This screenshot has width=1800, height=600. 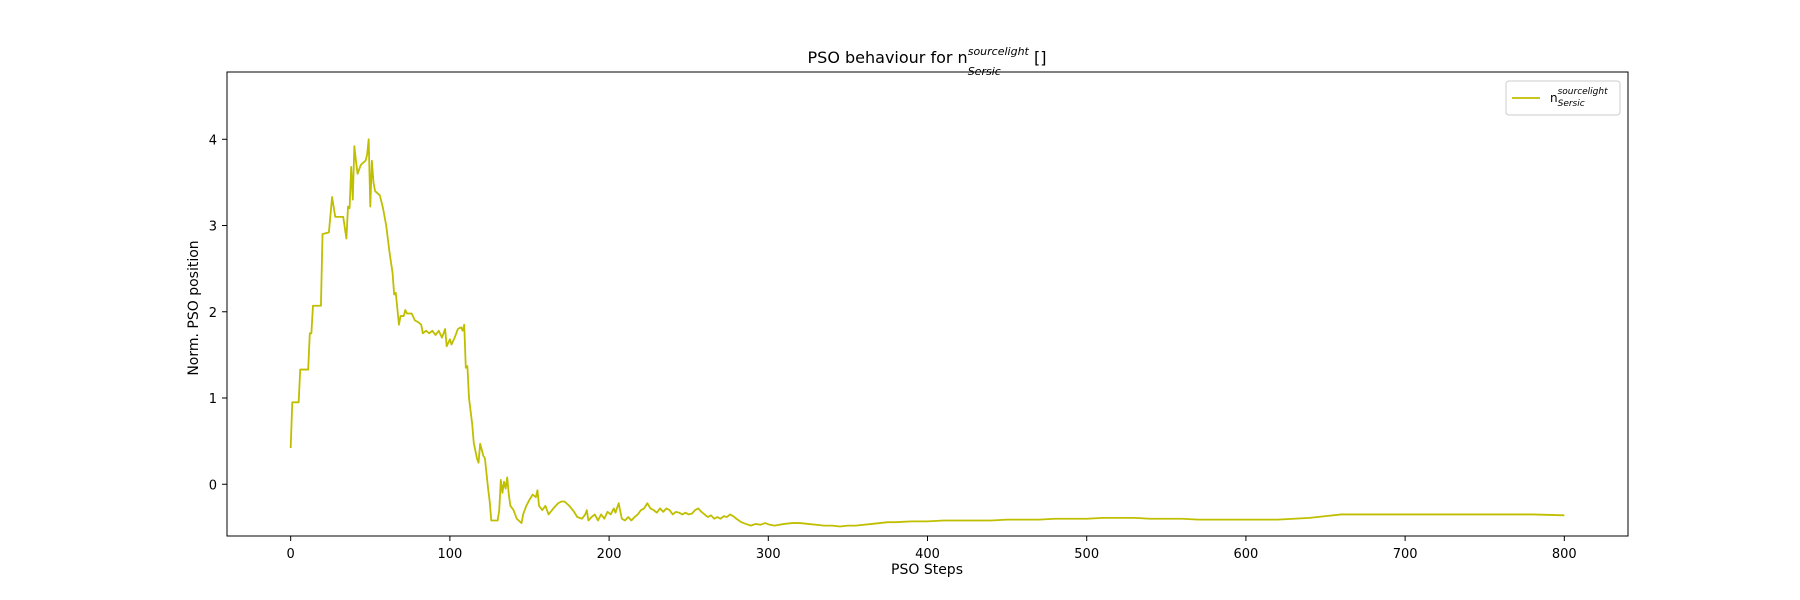 I want to click on legend: nSersicsourcelight, so click(x=1563, y=98).